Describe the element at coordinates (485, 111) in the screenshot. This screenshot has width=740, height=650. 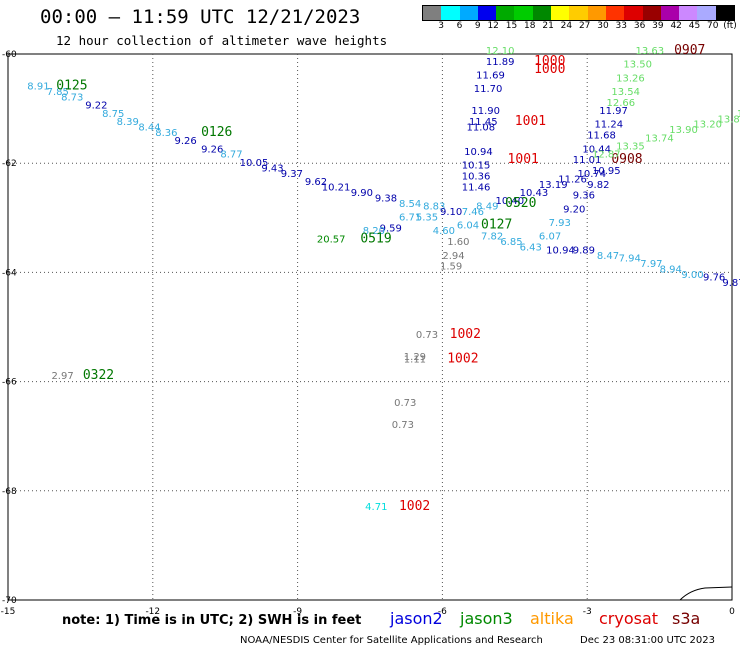
I see `wave-height-label: 11.90` at that location.